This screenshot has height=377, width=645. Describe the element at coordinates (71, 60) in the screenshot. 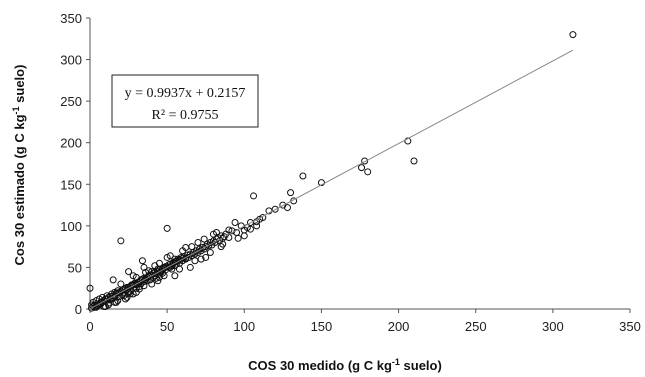

I see `y-tick-label: 300` at that location.